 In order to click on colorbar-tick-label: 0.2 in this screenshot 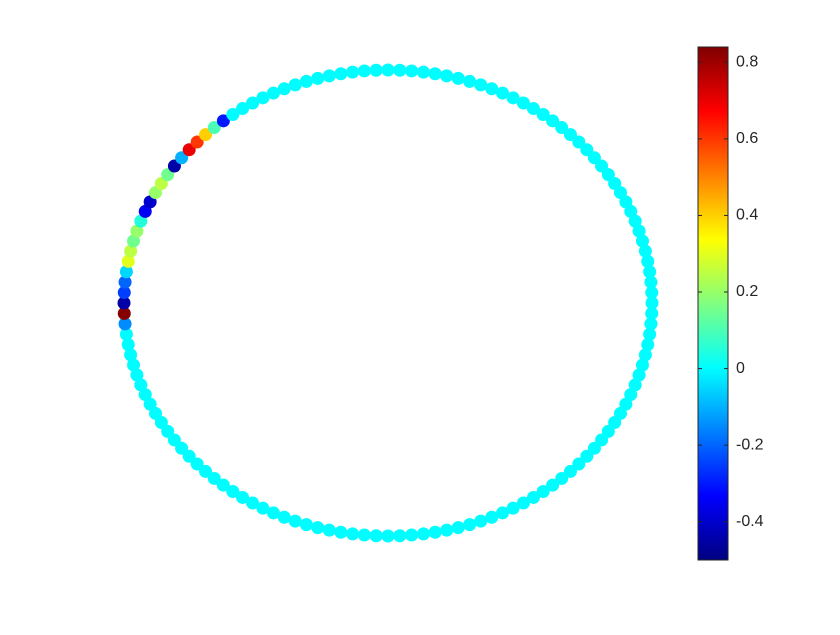, I will do `click(747, 291)`.